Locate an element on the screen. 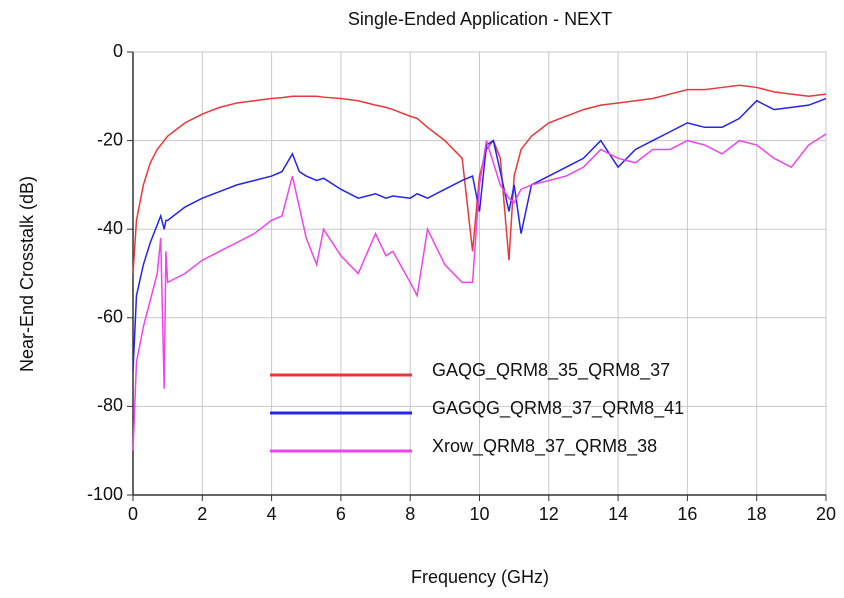 The width and height of the screenshot is (844, 598). x-tick-label: 14 is located at coordinates (618, 514).